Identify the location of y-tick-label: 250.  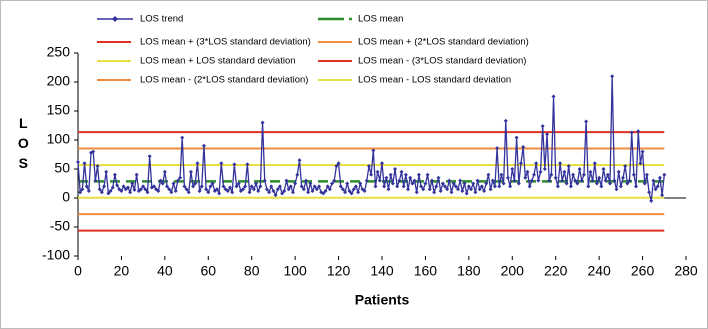
(59, 52).